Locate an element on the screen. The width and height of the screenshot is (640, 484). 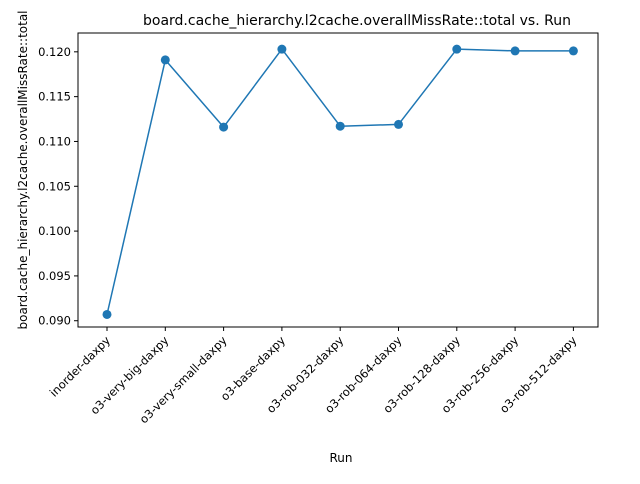
y-tick-label: 0.100 is located at coordinates (54, 231).